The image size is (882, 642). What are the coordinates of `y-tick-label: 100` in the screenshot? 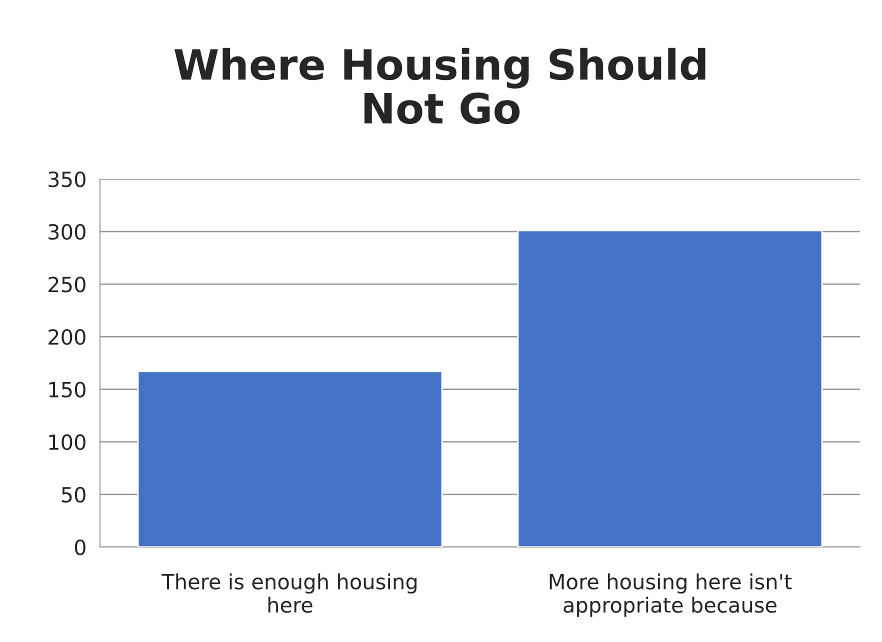 It's located at (67, 442).